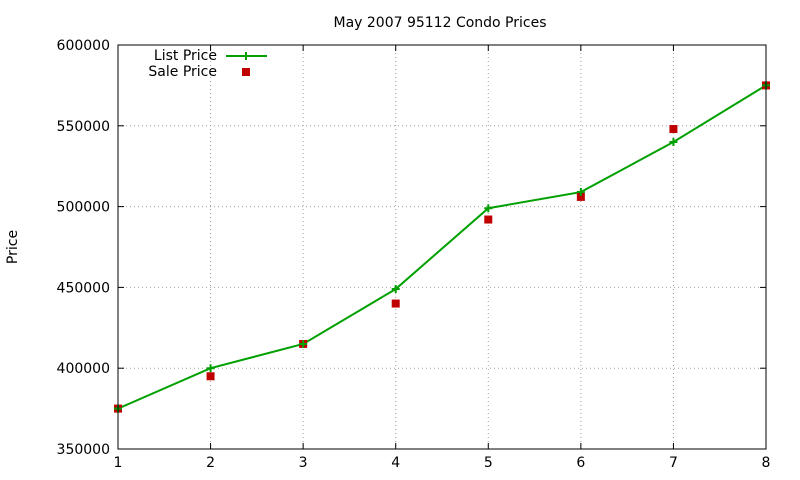 The image size is (800, 480). I want to click on legend-swatch-list-price-marker, so click(246, 56).